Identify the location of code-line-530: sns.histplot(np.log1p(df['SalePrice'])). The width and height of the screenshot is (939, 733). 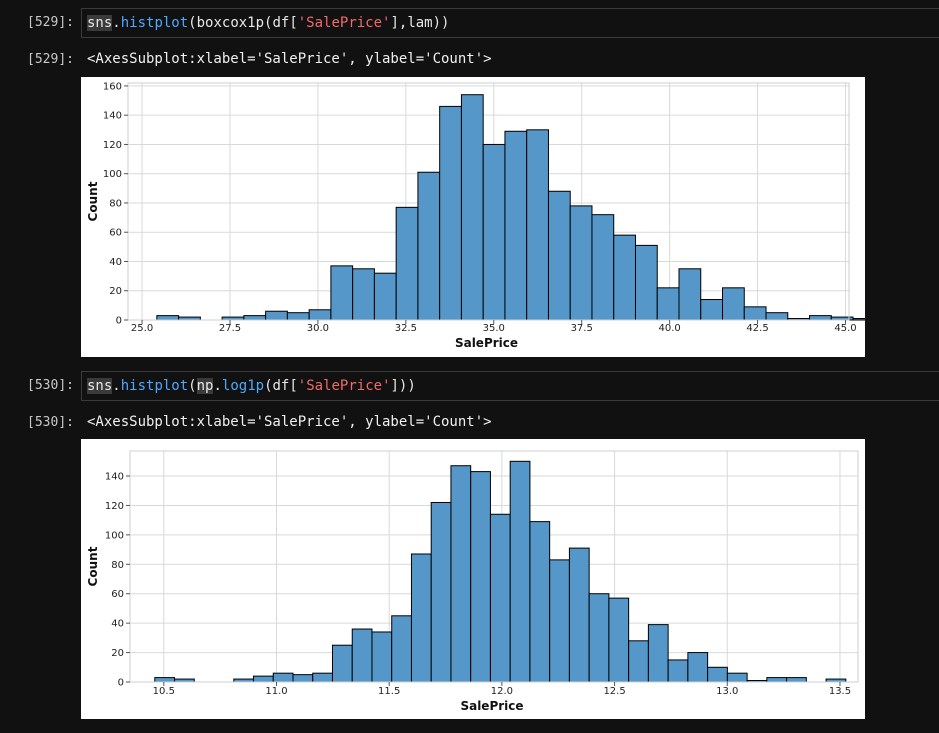
(251, 386).